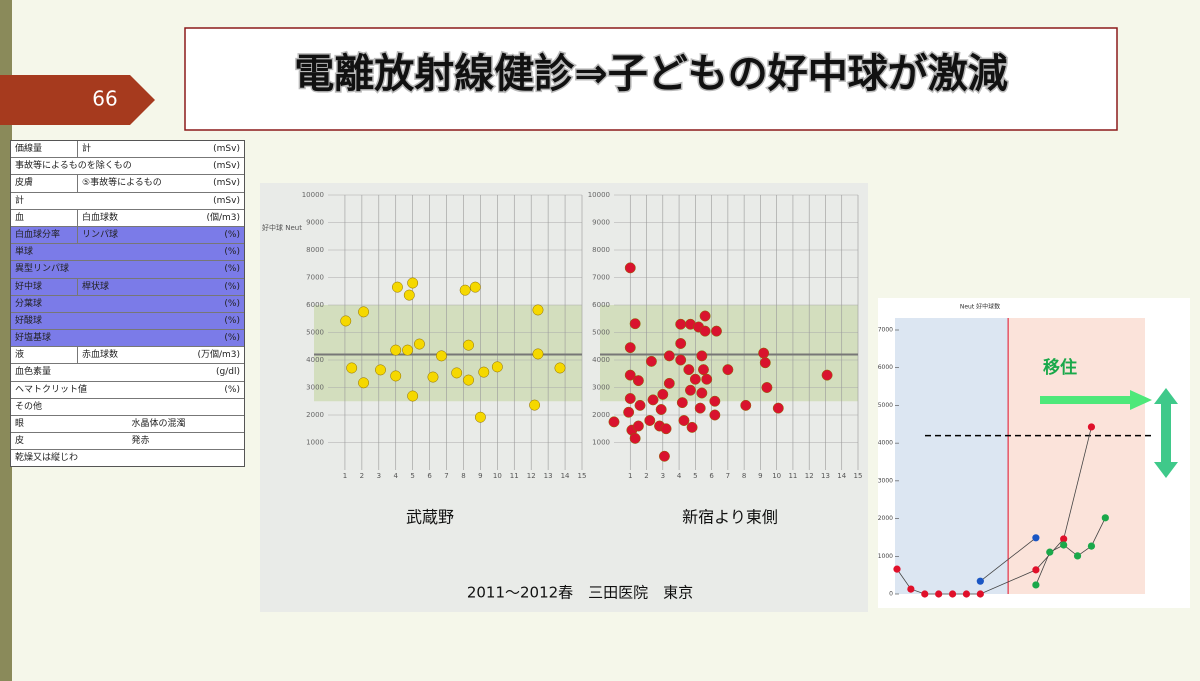 The image size is (1200, 681). I want to click on table-cell: 好酸球, so click(29, 320).